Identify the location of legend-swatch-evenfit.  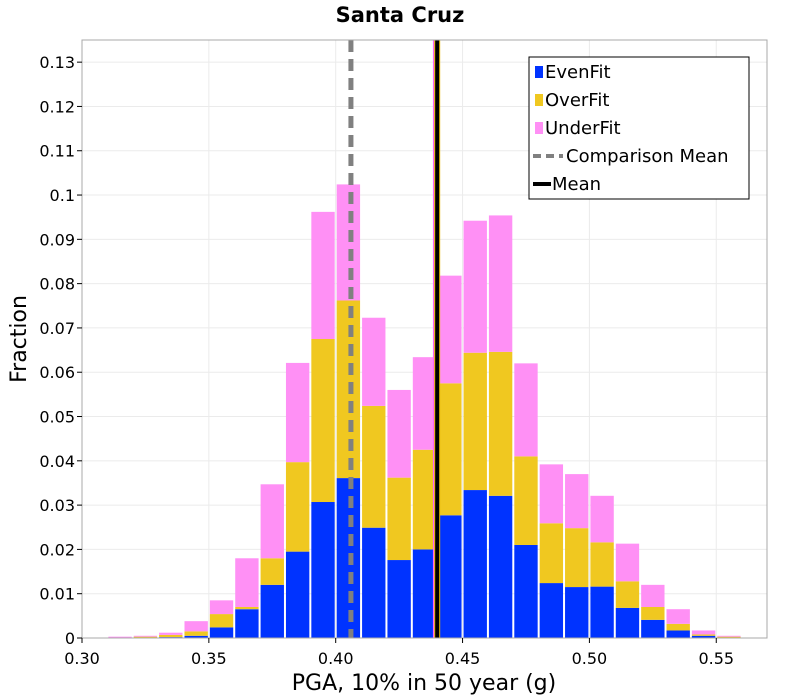
(539, 72).